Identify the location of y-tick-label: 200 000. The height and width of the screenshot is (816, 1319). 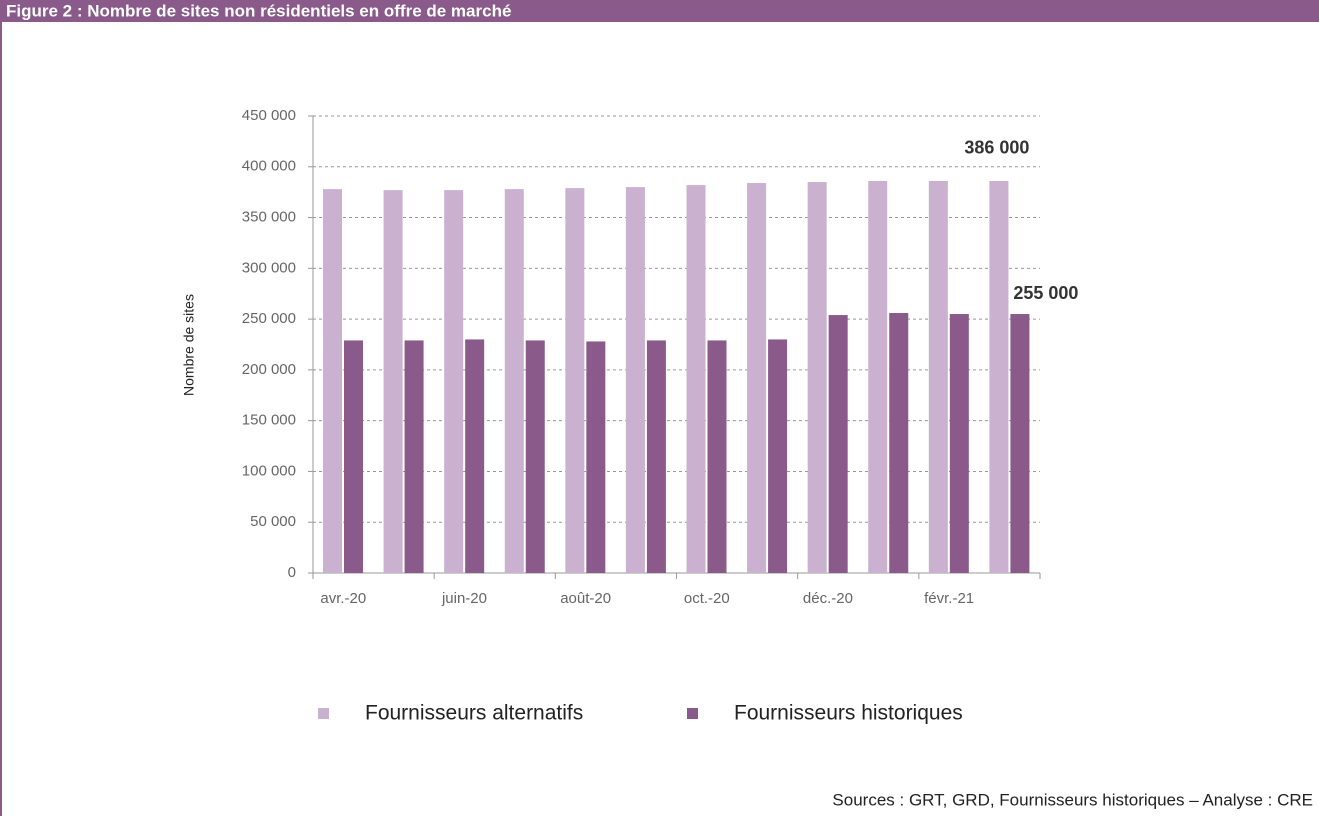
(269, 369).